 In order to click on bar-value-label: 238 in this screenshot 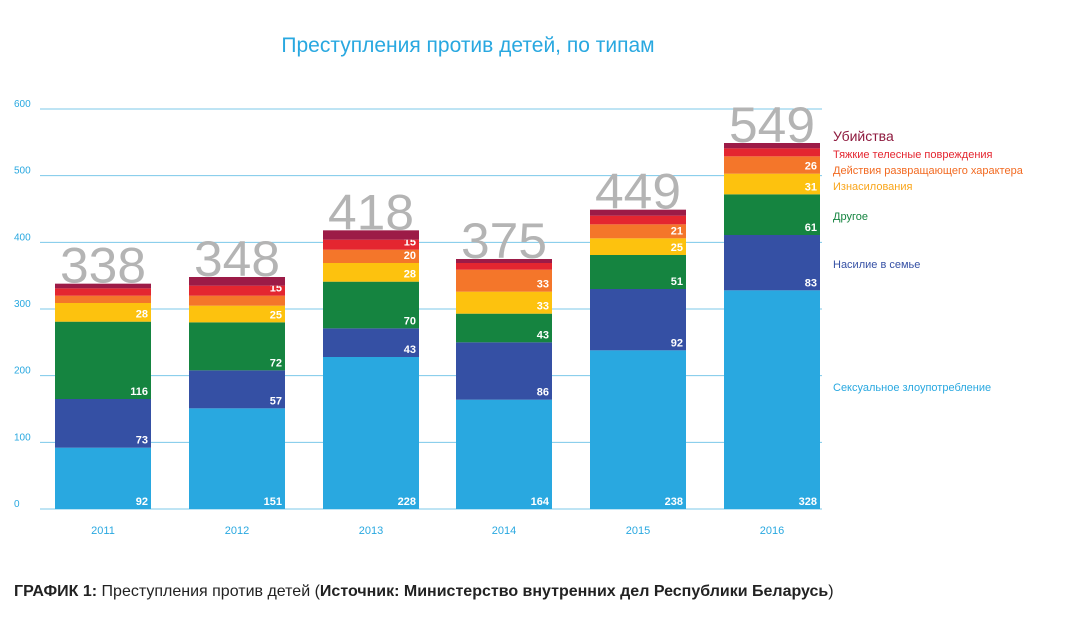, I will do `click(674, 502)`.